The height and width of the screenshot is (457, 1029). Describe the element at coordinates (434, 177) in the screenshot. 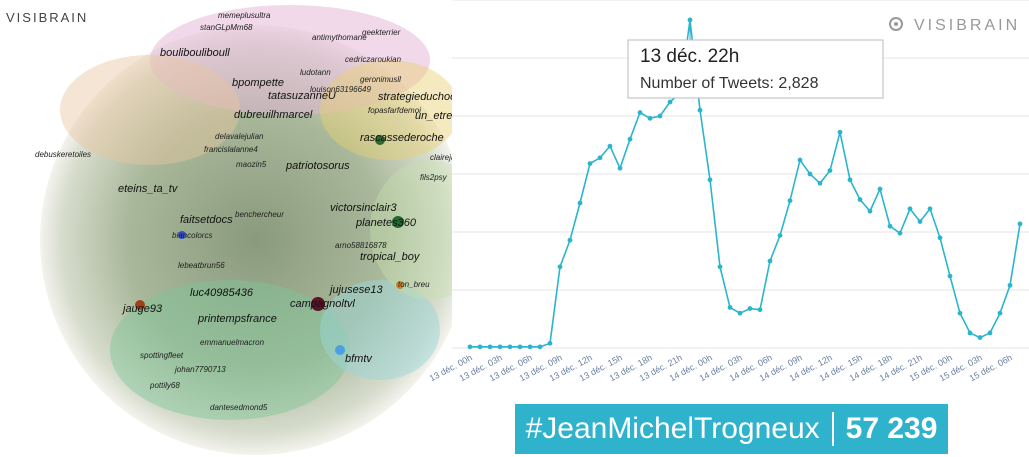

I see `node-label: fils2psy` at that location.